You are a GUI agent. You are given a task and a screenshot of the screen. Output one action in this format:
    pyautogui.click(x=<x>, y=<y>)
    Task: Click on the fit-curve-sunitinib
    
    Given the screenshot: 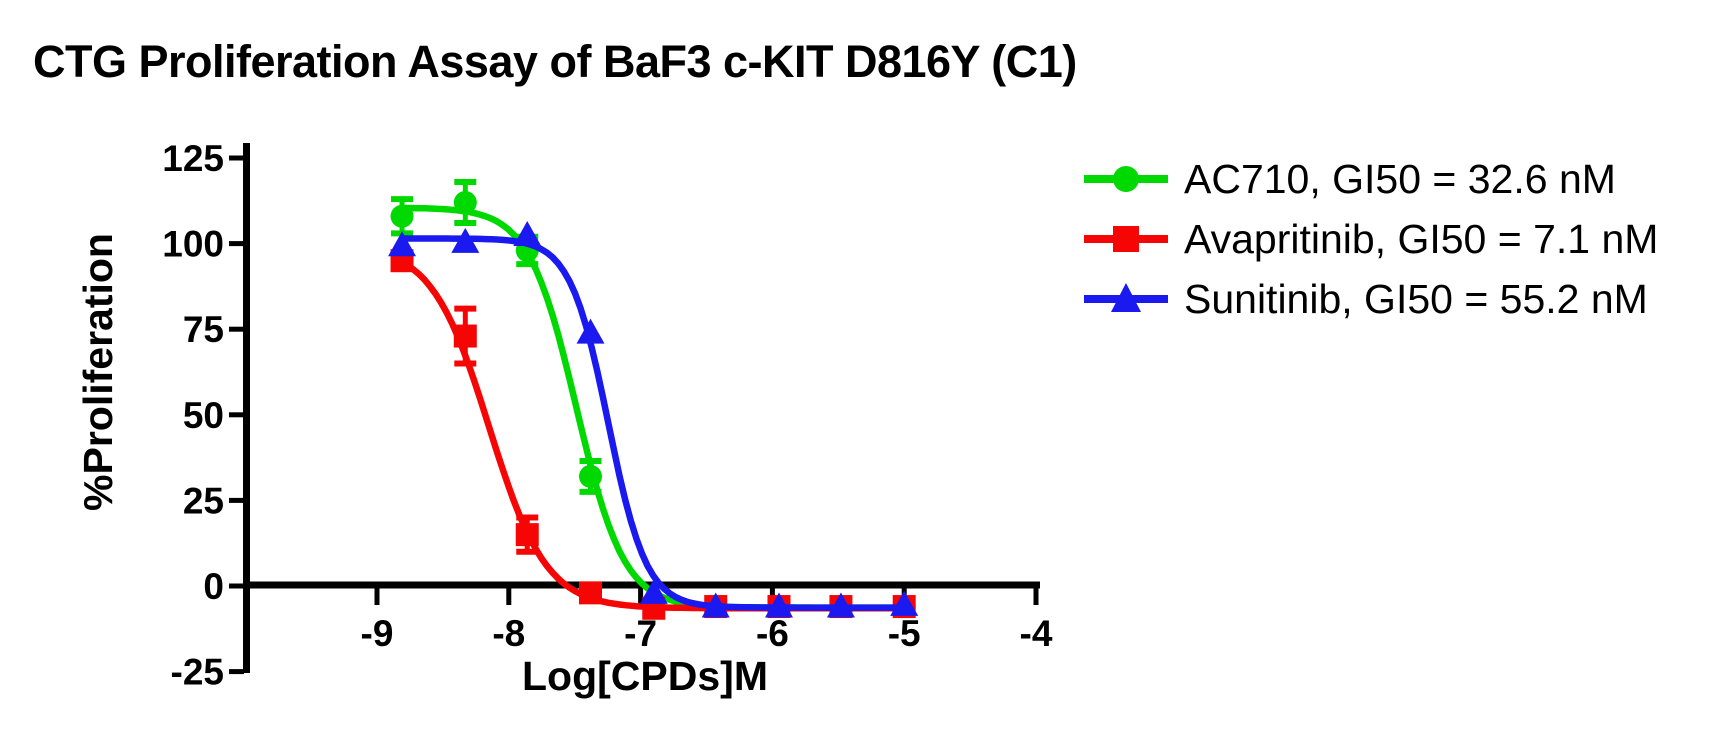 What is the action you would take?
    pyautogui.click(x=653, y=423)
    